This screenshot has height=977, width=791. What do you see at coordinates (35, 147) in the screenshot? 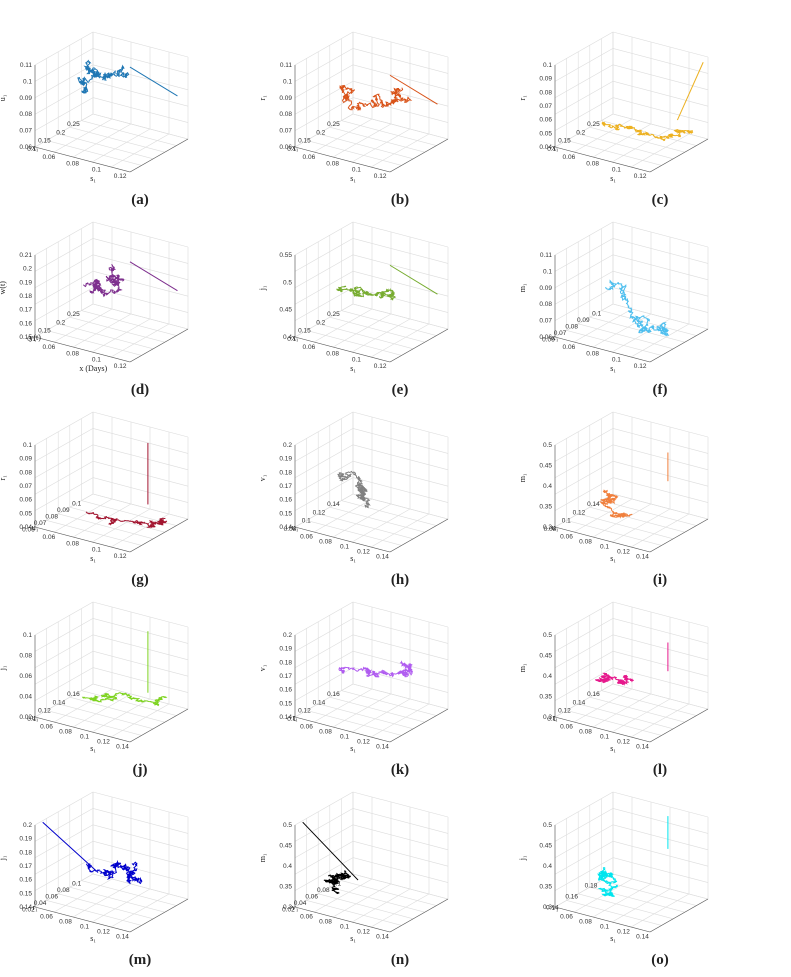
I see `y-axis-label: x₁` at bounding box center [35, 147].